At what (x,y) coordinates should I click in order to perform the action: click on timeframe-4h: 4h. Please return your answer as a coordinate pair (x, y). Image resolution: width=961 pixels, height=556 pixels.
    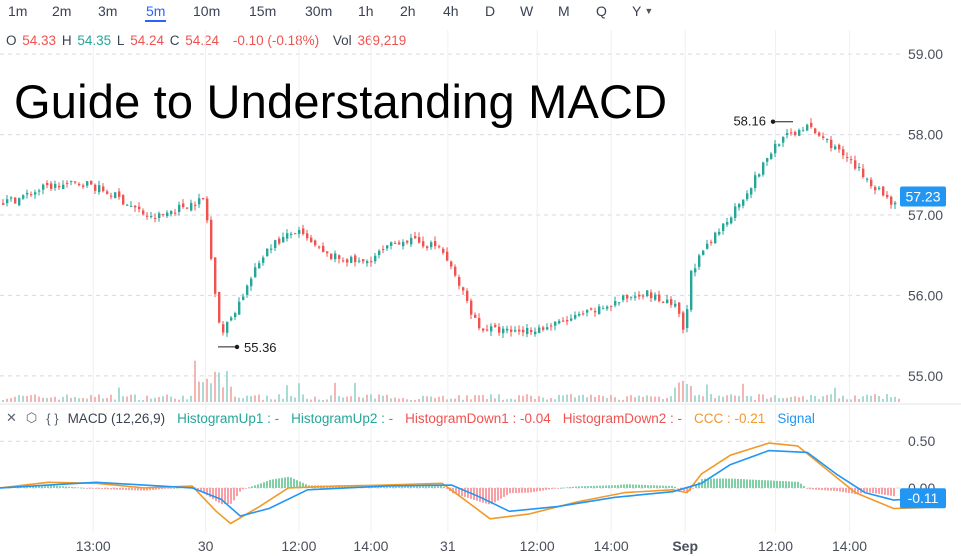
    Looking at the image, I should click on (451, 11).